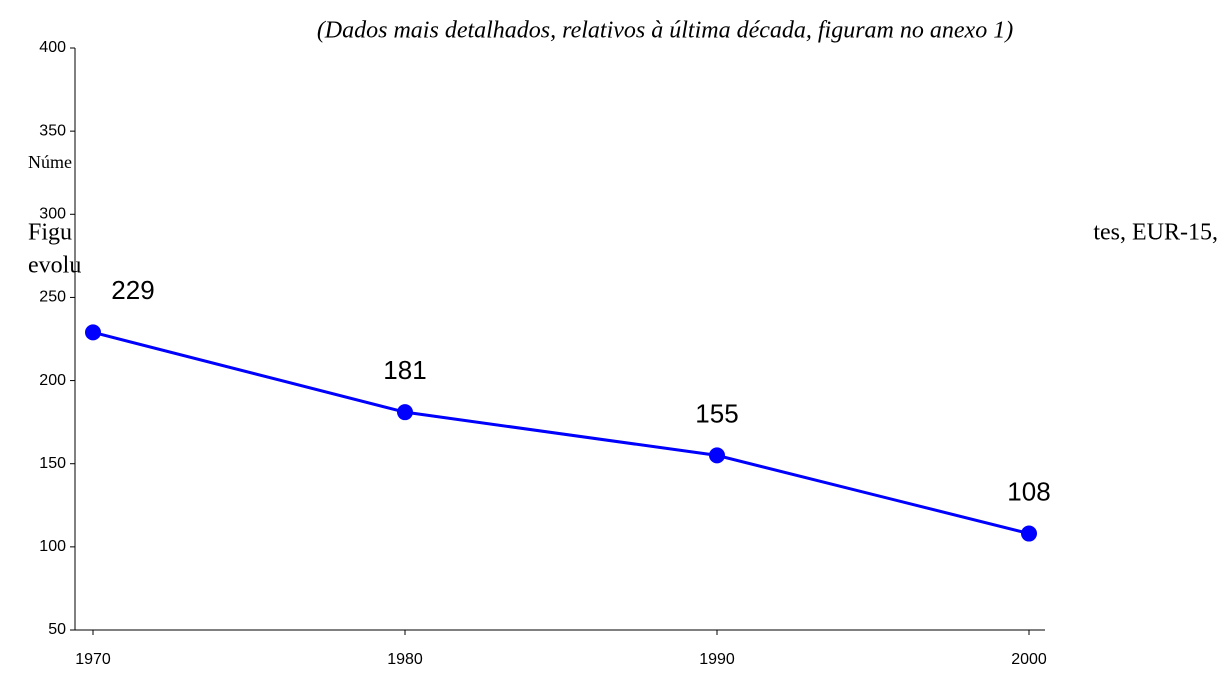 The image size is (1225, 677). I want to click on x-tick-label: 1970, so click(93, 659).